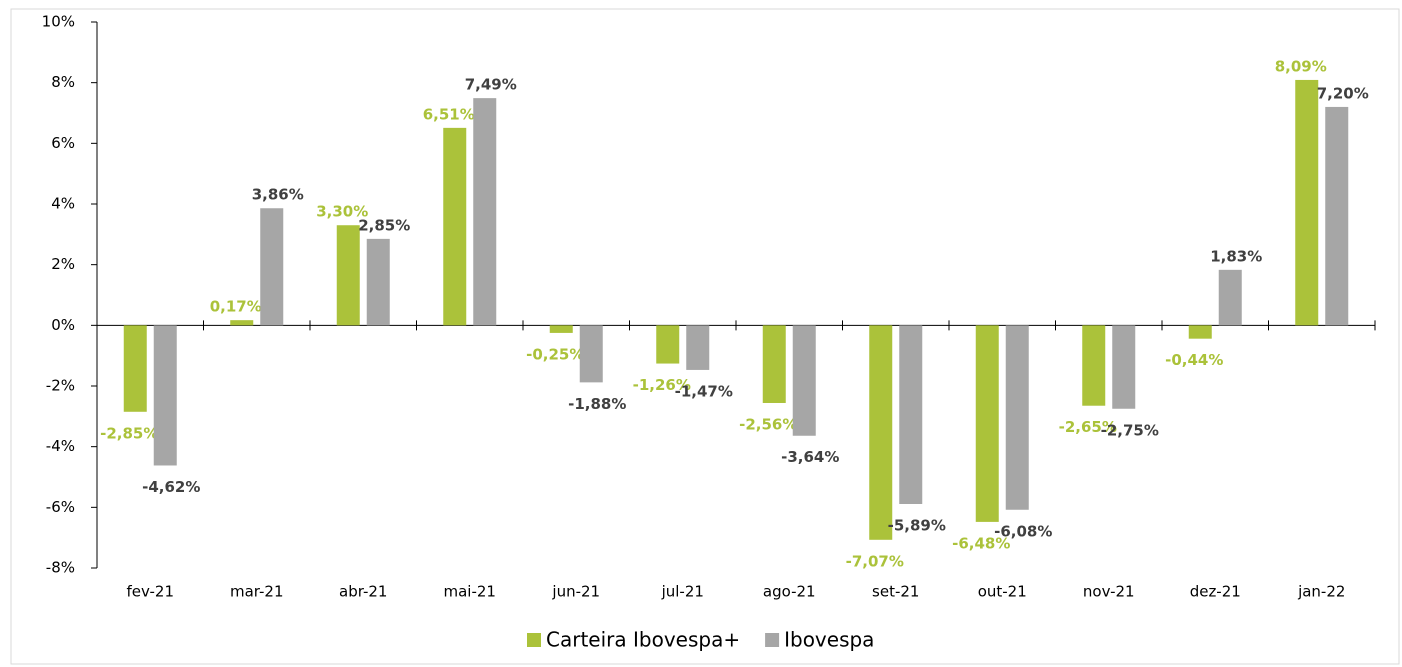 The image size is (1402, 667). What do you see at coordinates (875, 561) in the screenshot?
I see `value-label: -7,07%` at bounding box center [875, 561].